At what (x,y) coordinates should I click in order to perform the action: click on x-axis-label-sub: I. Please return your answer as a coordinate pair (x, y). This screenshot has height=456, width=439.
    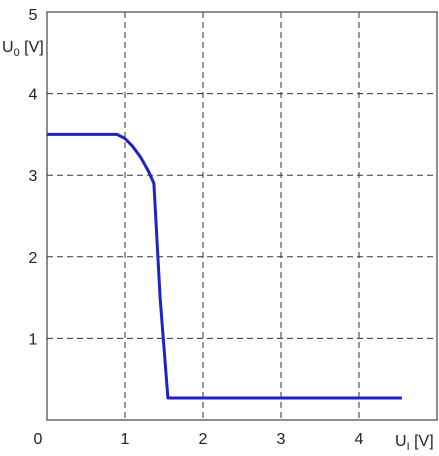
    Looking at the image, I should click on (408, 447).